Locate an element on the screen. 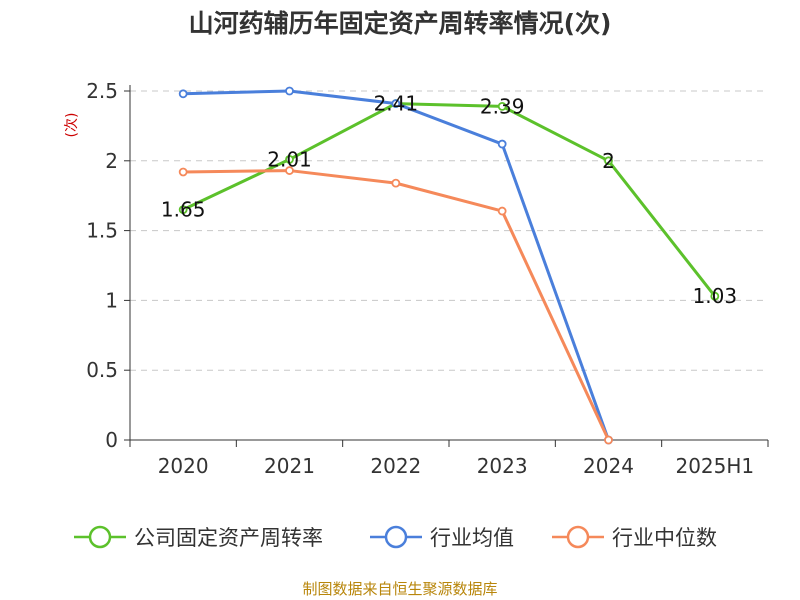 This screenshot has height=600, width=800. x-tick-label-2025H1: 2025H1 is located at coordinates (714, 466).